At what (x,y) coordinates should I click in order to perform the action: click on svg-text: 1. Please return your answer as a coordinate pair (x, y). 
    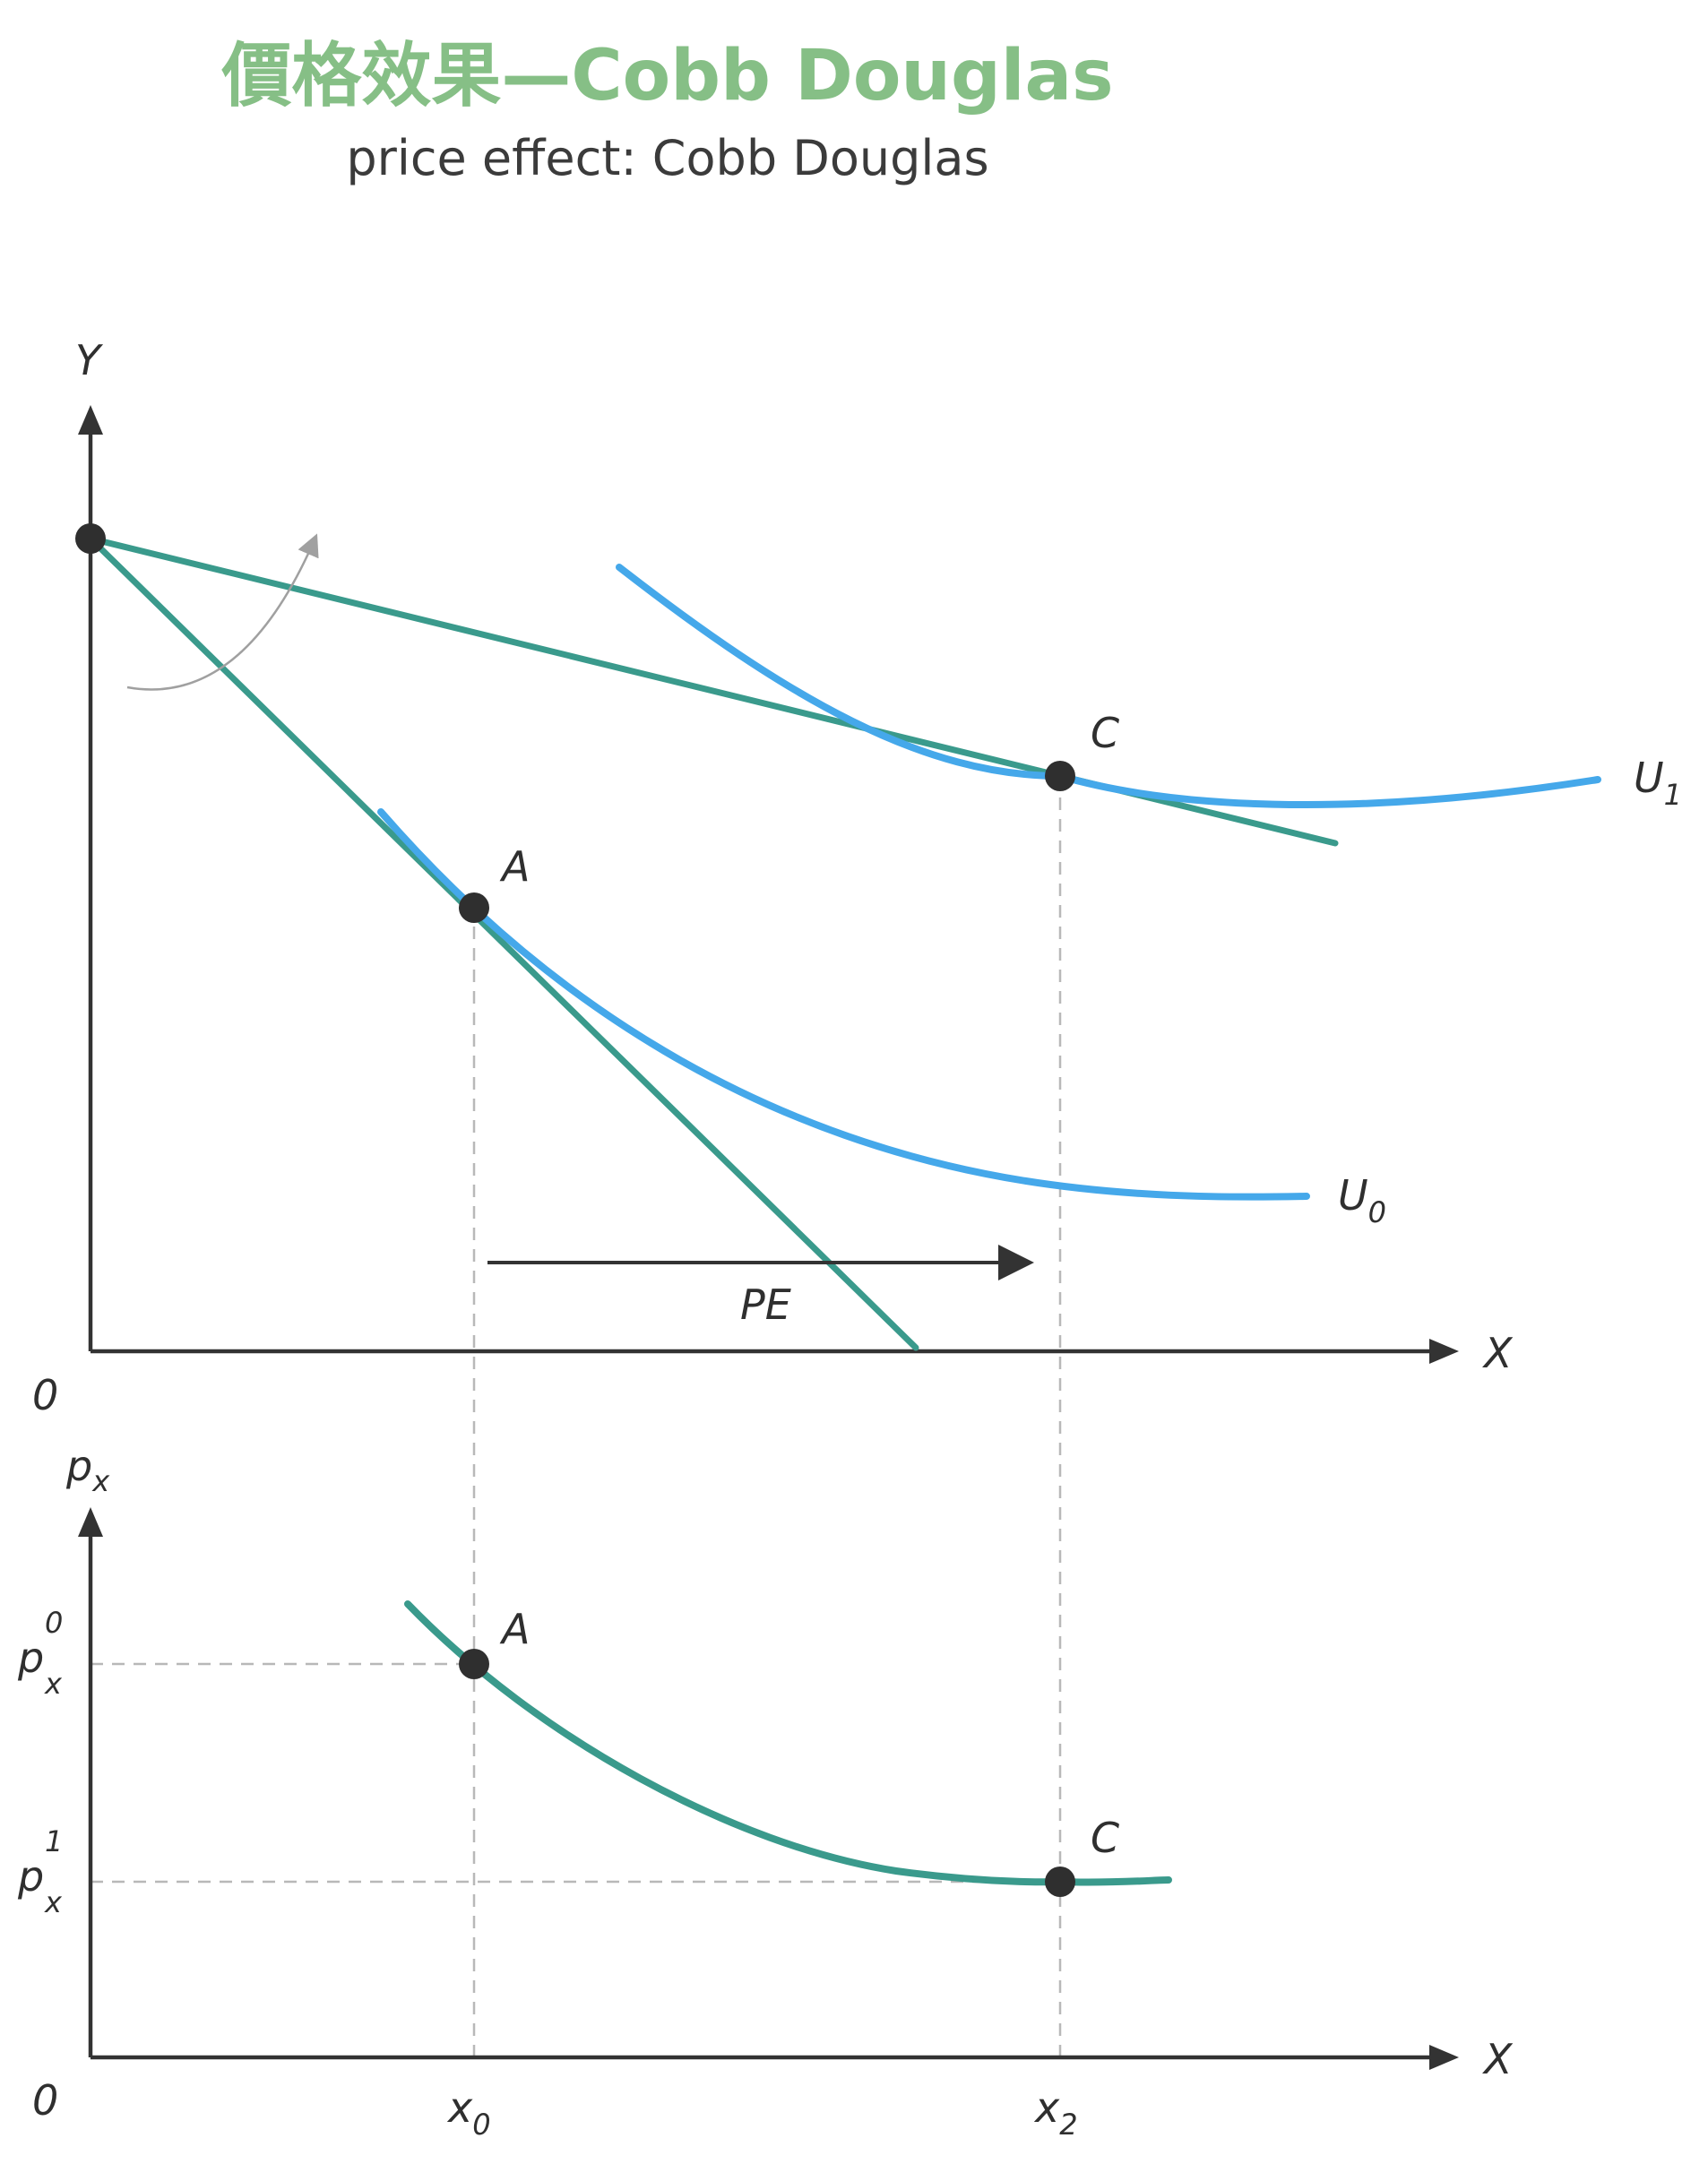
    Looking at the image, I should click on (54, 1841).